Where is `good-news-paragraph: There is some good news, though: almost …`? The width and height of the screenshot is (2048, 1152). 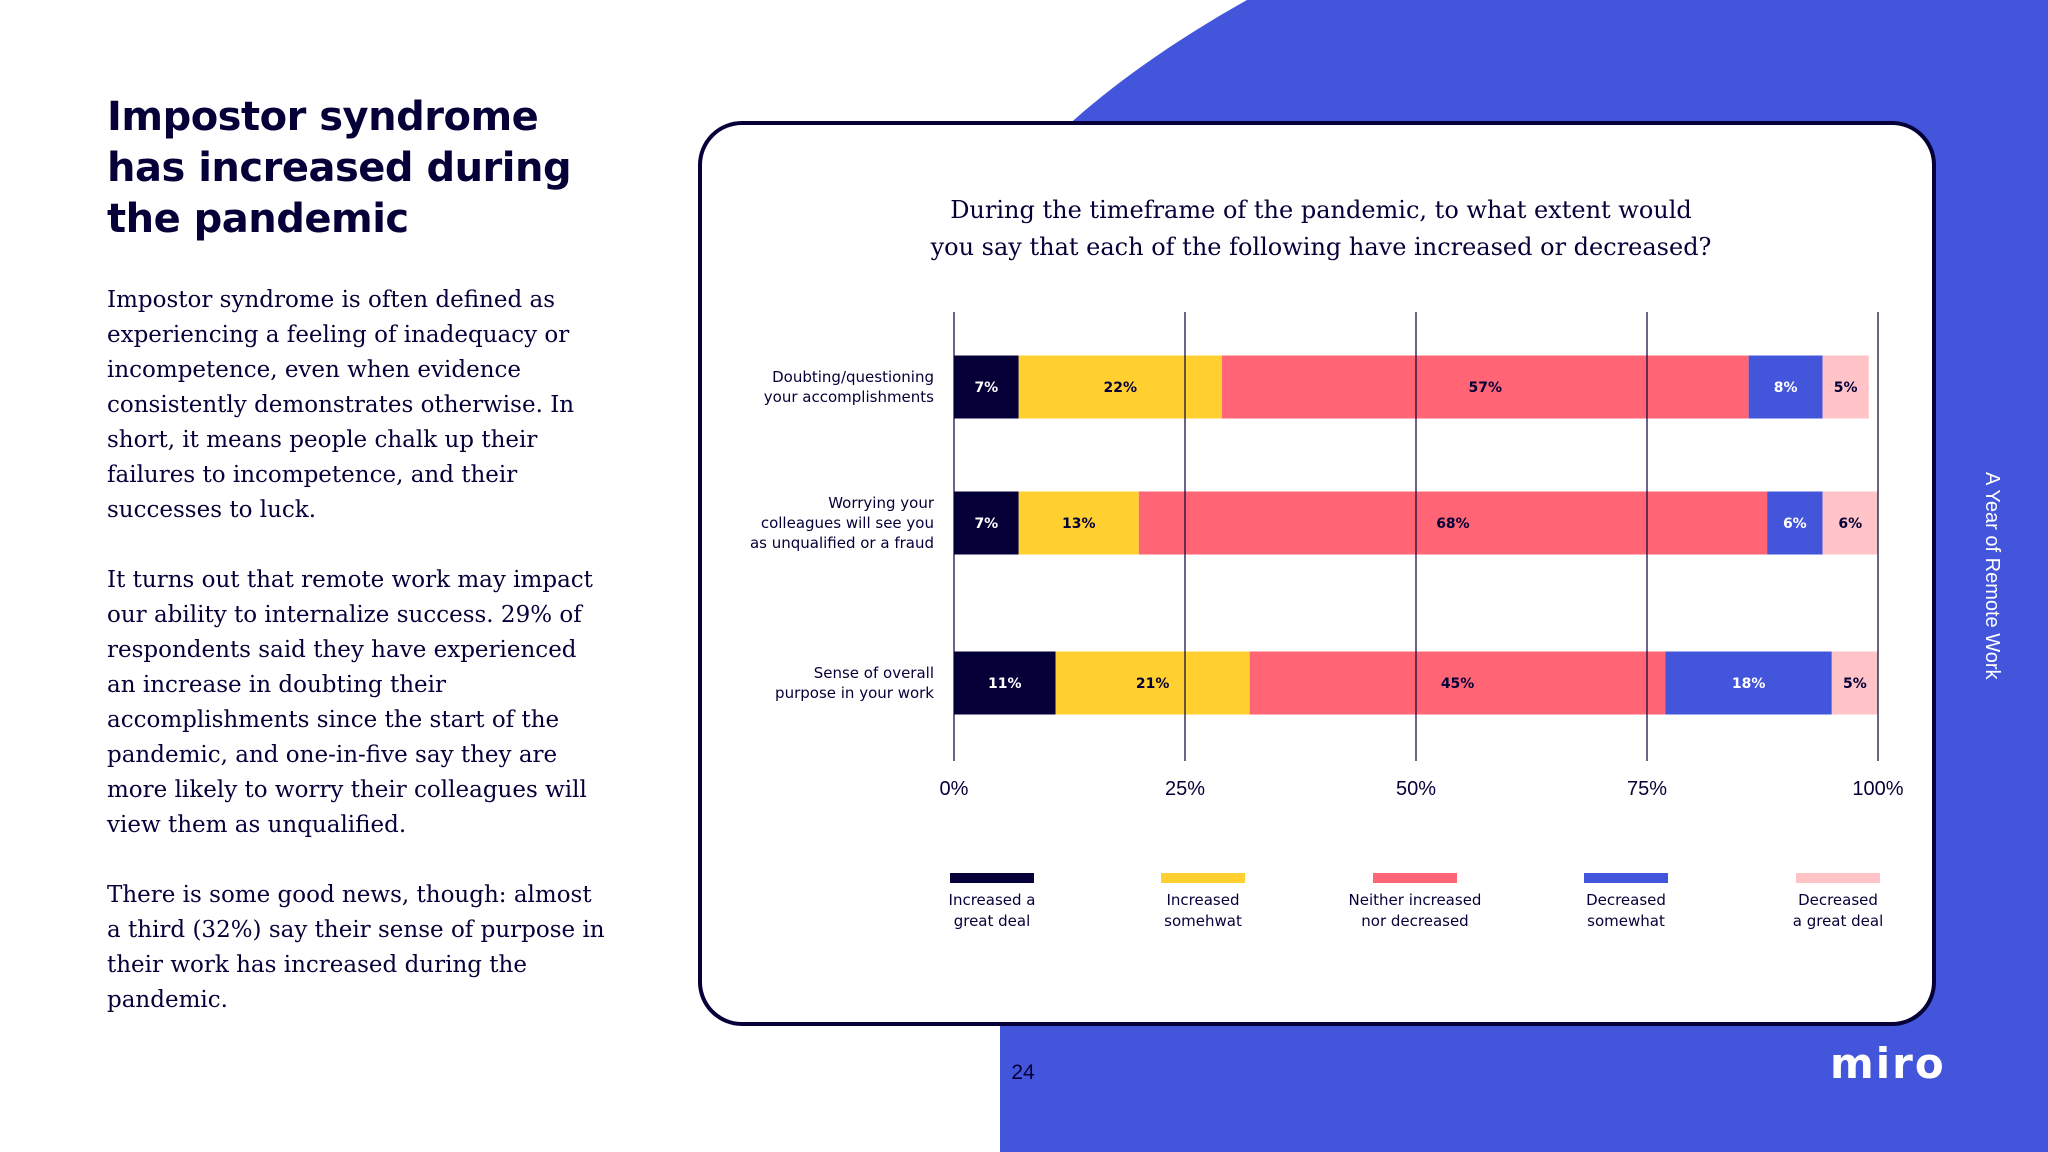 good-news-paragraph: There is some good news, though: almost … is located at coordinates (356, 947).